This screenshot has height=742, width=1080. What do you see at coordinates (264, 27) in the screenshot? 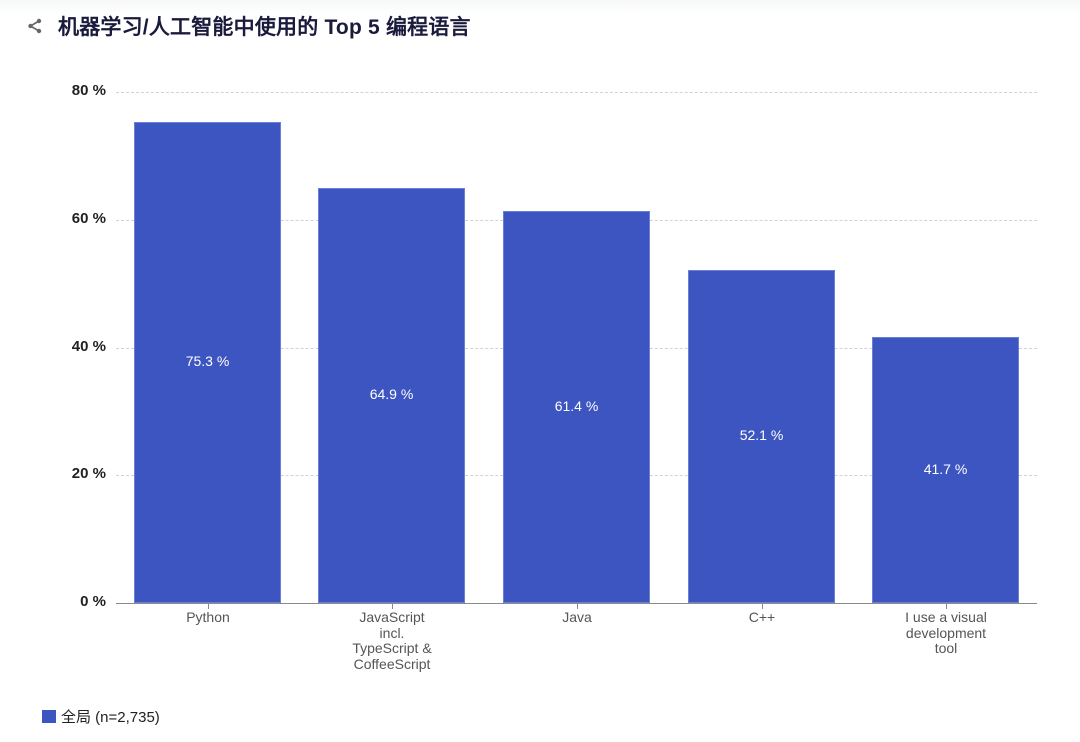
I see `chart-title: 机器学习/人工智能中使用的 Top 5 编程语言` at bounding box center [264, 27].